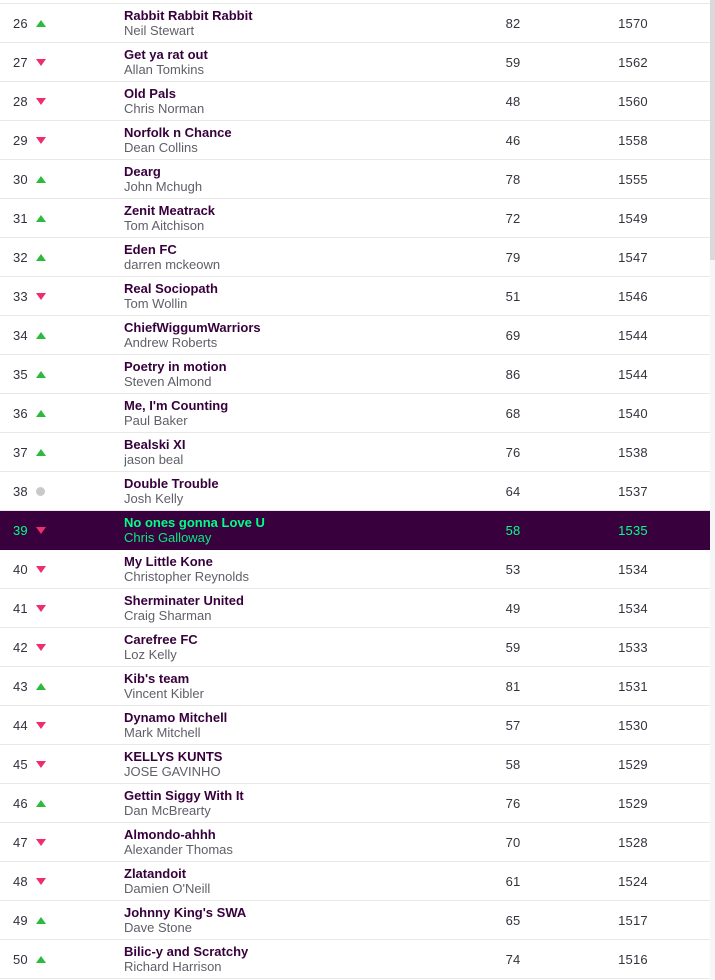  I want to click on gameweek-points: 51, so click(513, 296).